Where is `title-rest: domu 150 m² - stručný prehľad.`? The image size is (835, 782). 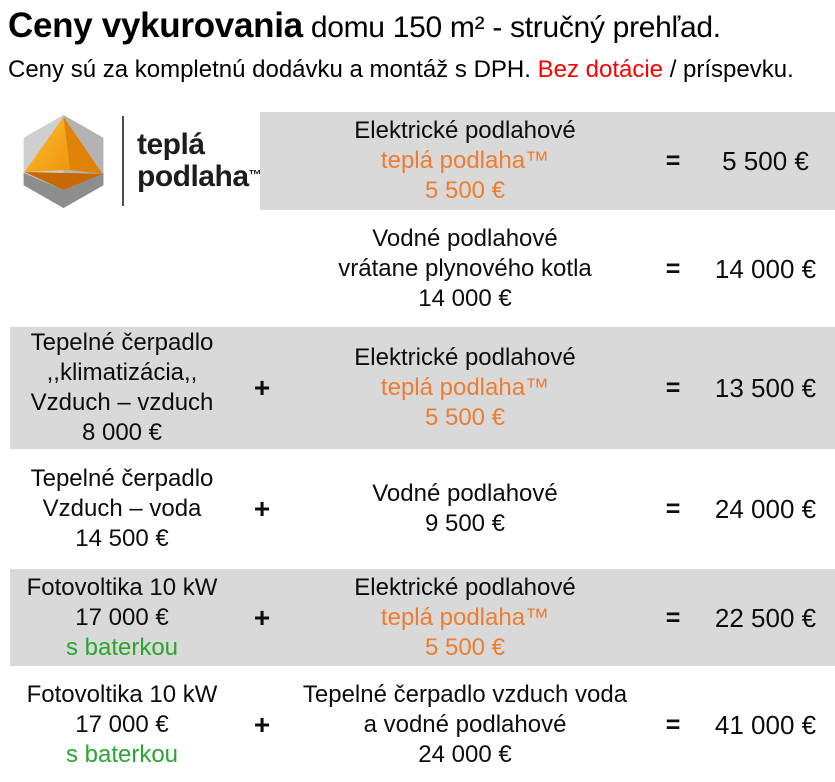
title-rest: domu 150 m² - stručný prehľad. is located at coordinates (515, 27).